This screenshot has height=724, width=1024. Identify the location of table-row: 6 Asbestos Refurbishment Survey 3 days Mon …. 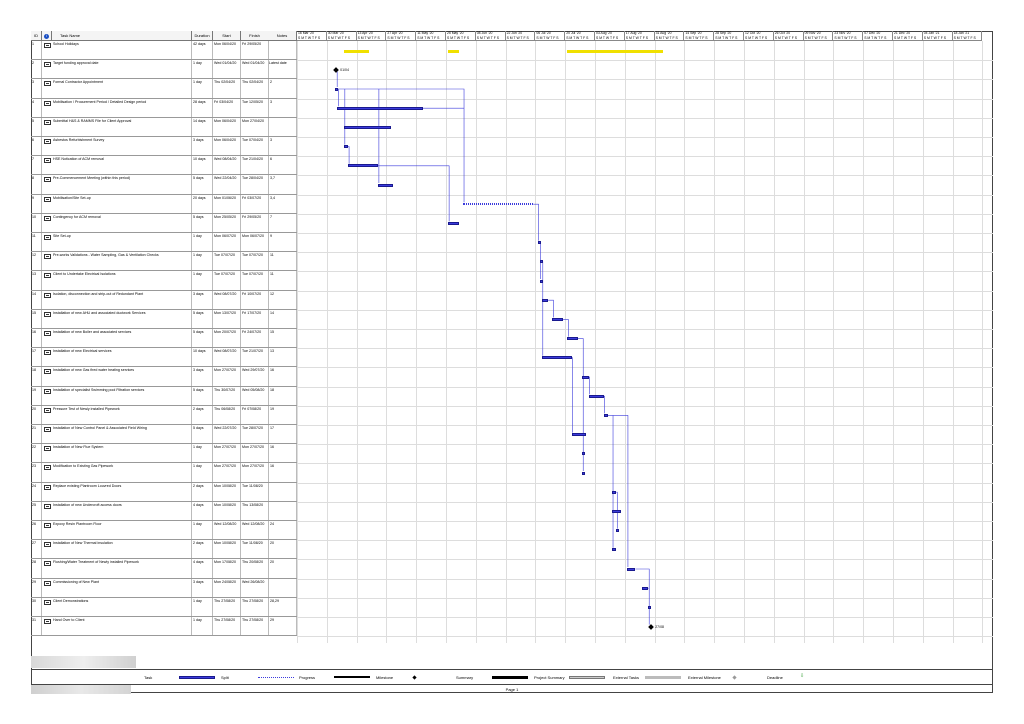
(164, 147).